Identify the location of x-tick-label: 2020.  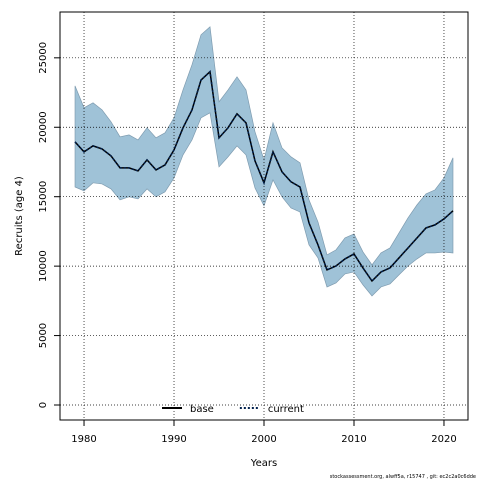
(443, 439).